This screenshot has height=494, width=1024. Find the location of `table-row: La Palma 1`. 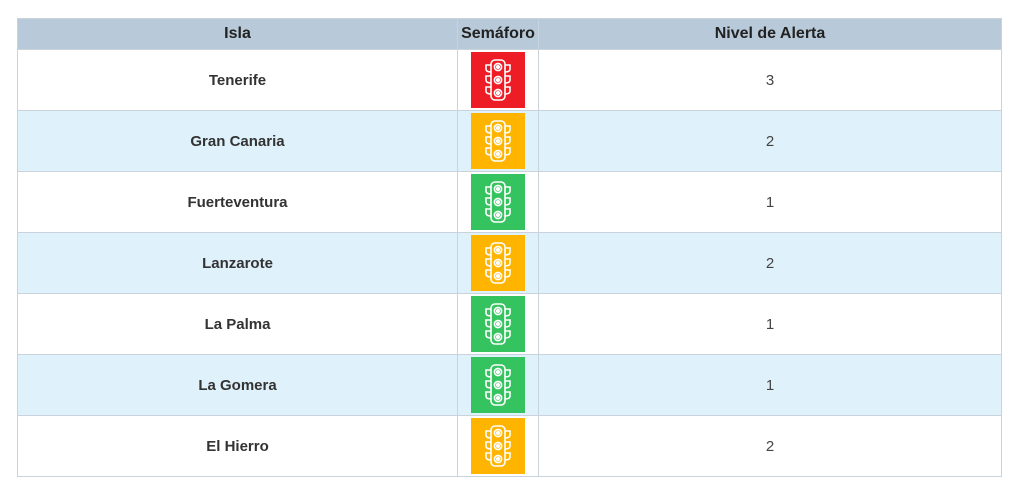

table-row: La Palma 1 is located at coordinates (509, 324).